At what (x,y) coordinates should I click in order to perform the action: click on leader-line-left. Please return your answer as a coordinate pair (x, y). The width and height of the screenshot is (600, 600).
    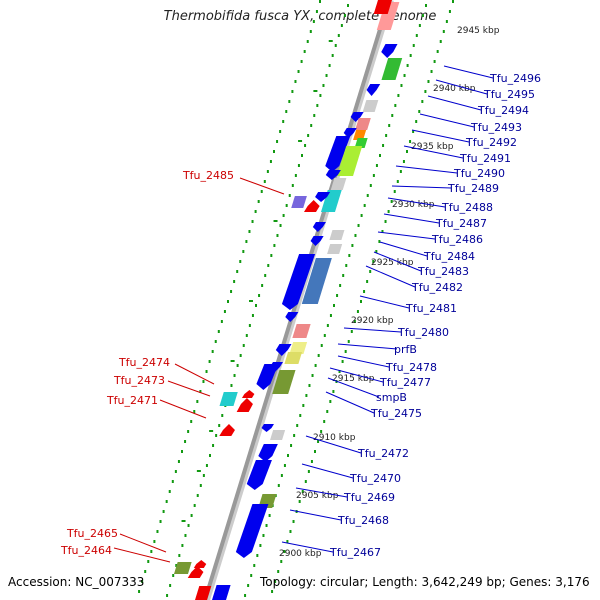
    Looking at the image, I should click on (194, 374).